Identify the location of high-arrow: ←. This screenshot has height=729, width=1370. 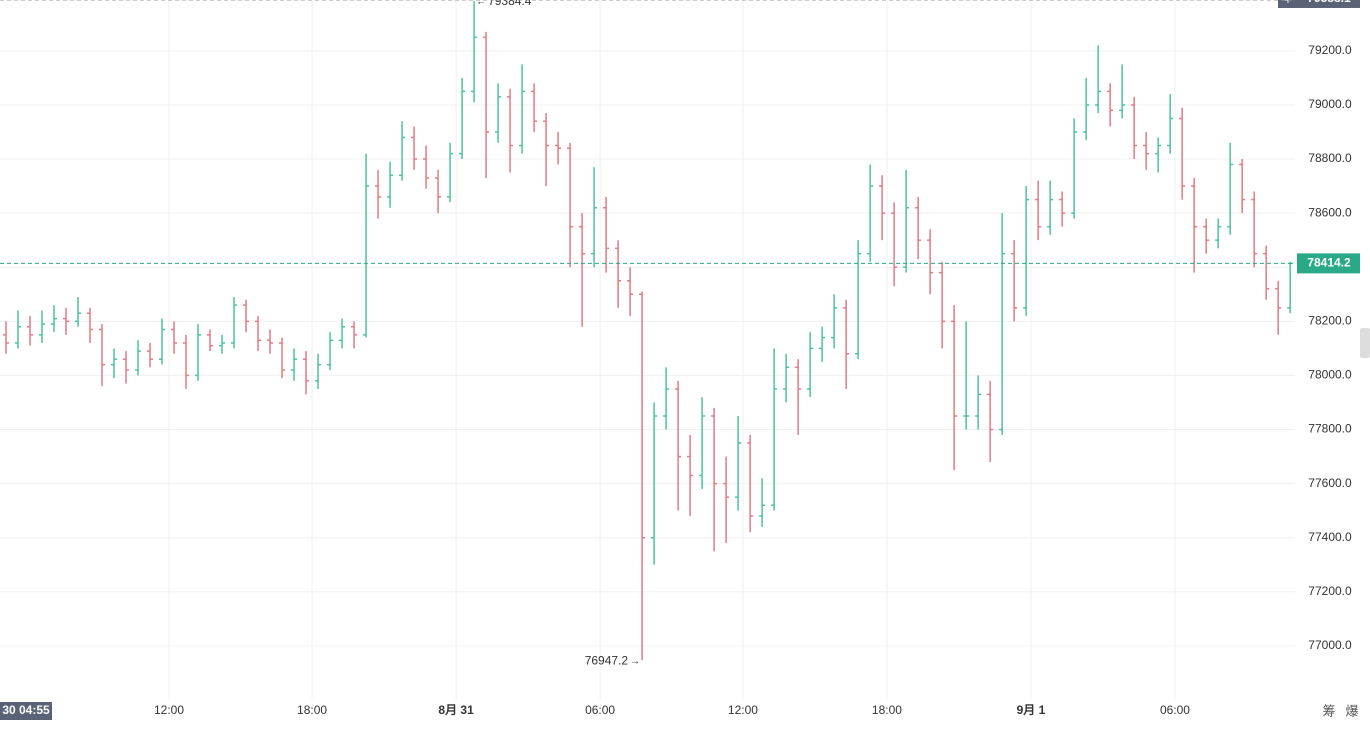
(481, 4).